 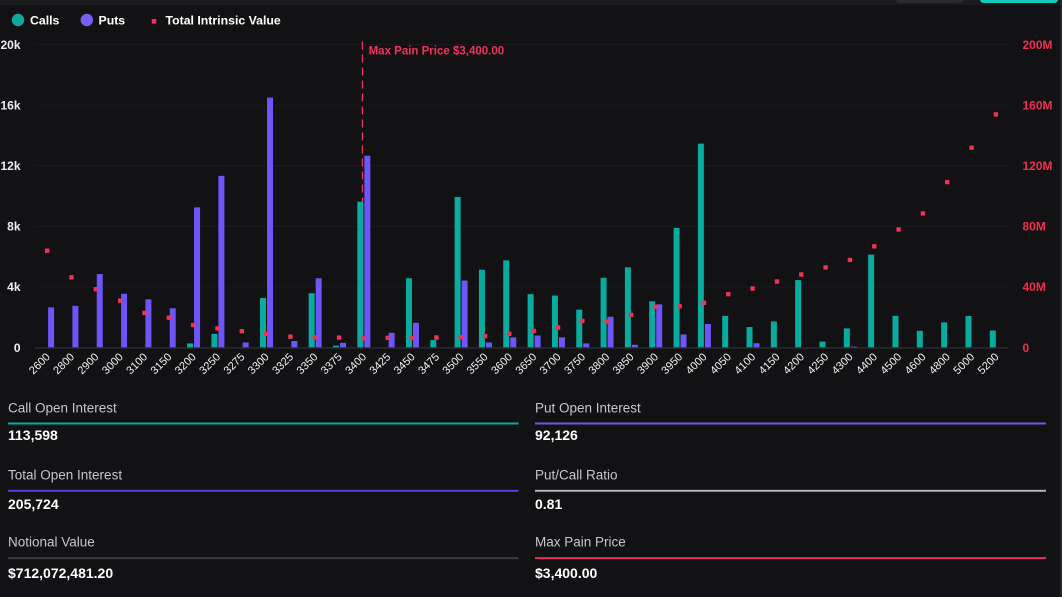 What do you see at coordinates (10, 105) in the screenshot?
I see `svg-text: 16k` at bounding box center [10, 105].